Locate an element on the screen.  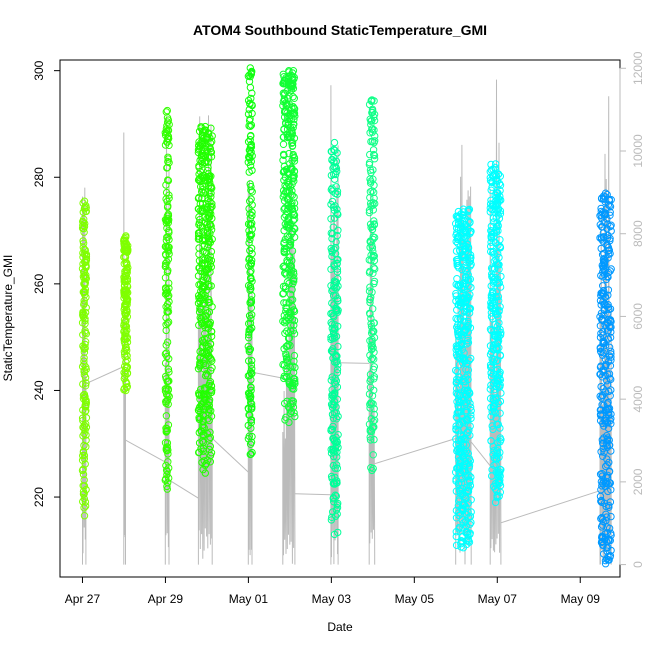
right-tick-label: 0 is located at coordinates (638, 564).